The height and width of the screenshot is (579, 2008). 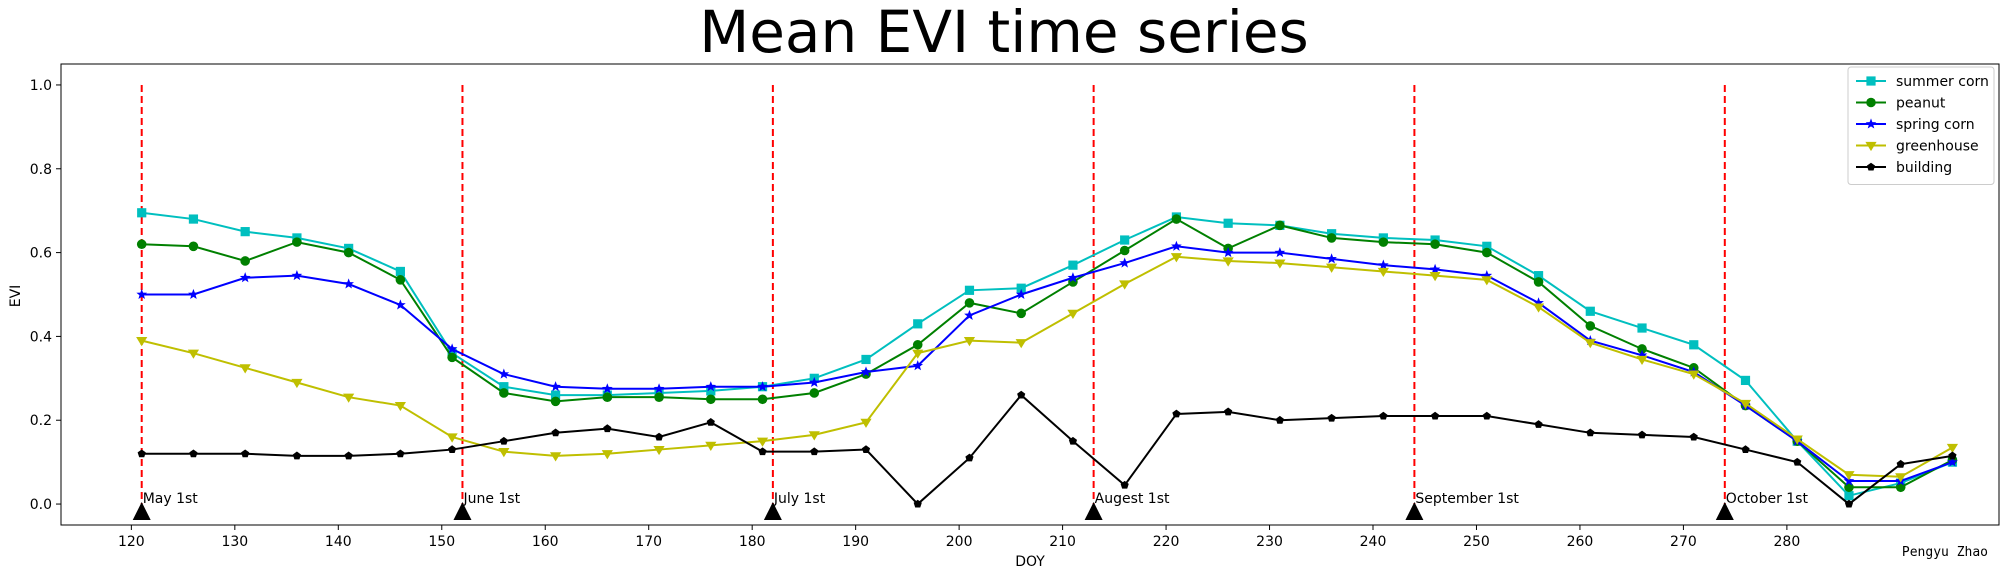 What do you see at coordinates (441, 542) in the screenshot?
I see `x-tick-label: 150` at bounding box center [441, 542].